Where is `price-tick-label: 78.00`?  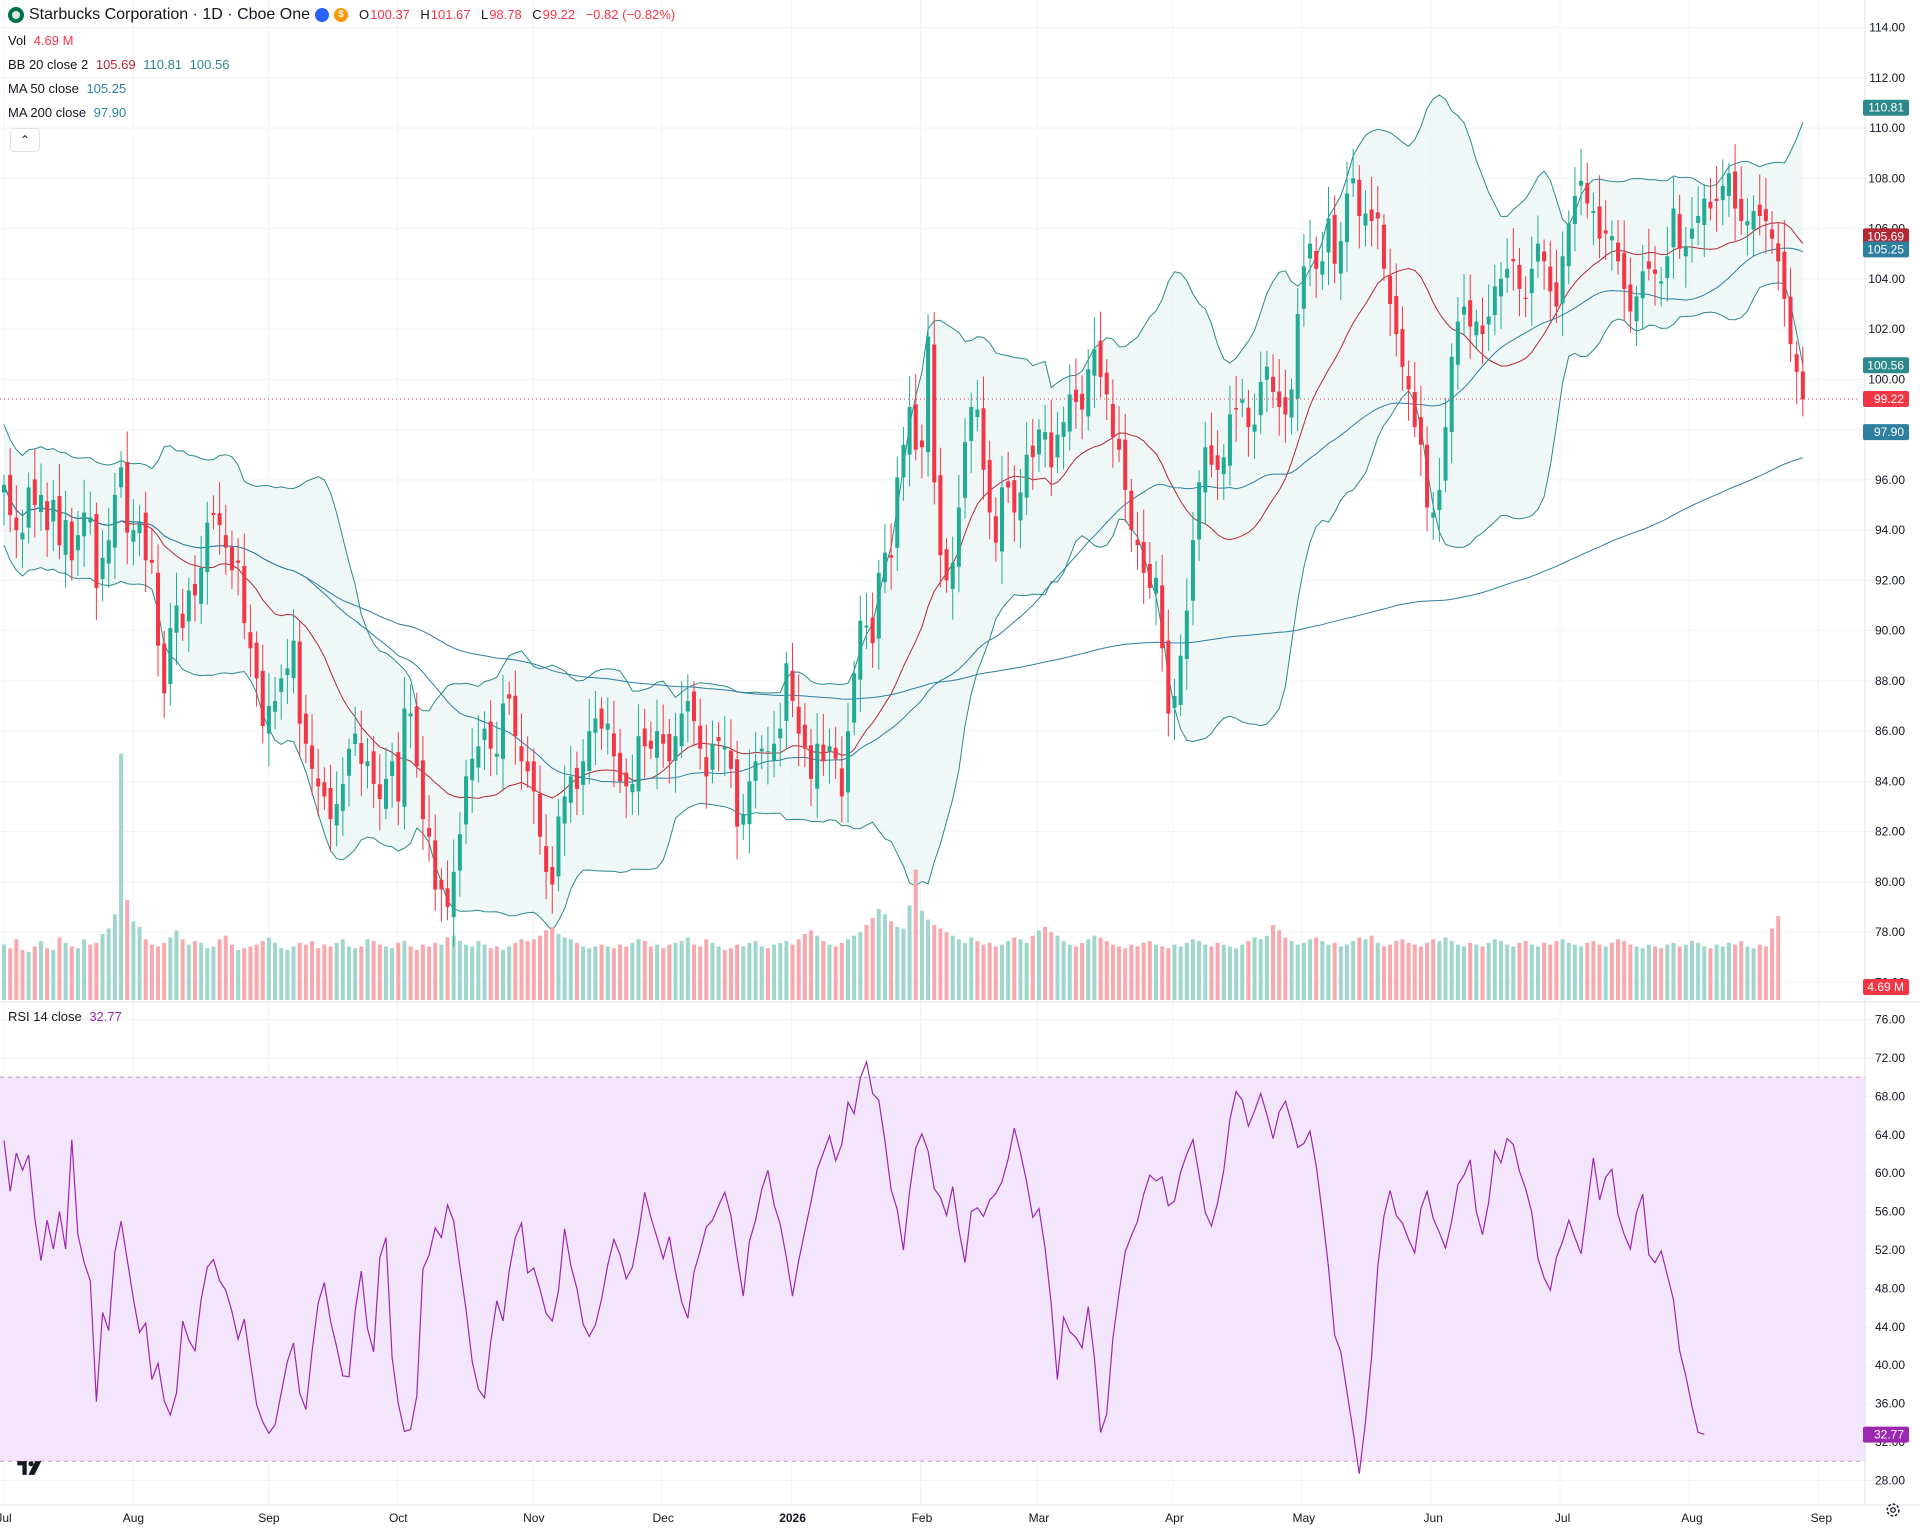
price-tick-label: 78.00 is located at coordinates (1890, 932).